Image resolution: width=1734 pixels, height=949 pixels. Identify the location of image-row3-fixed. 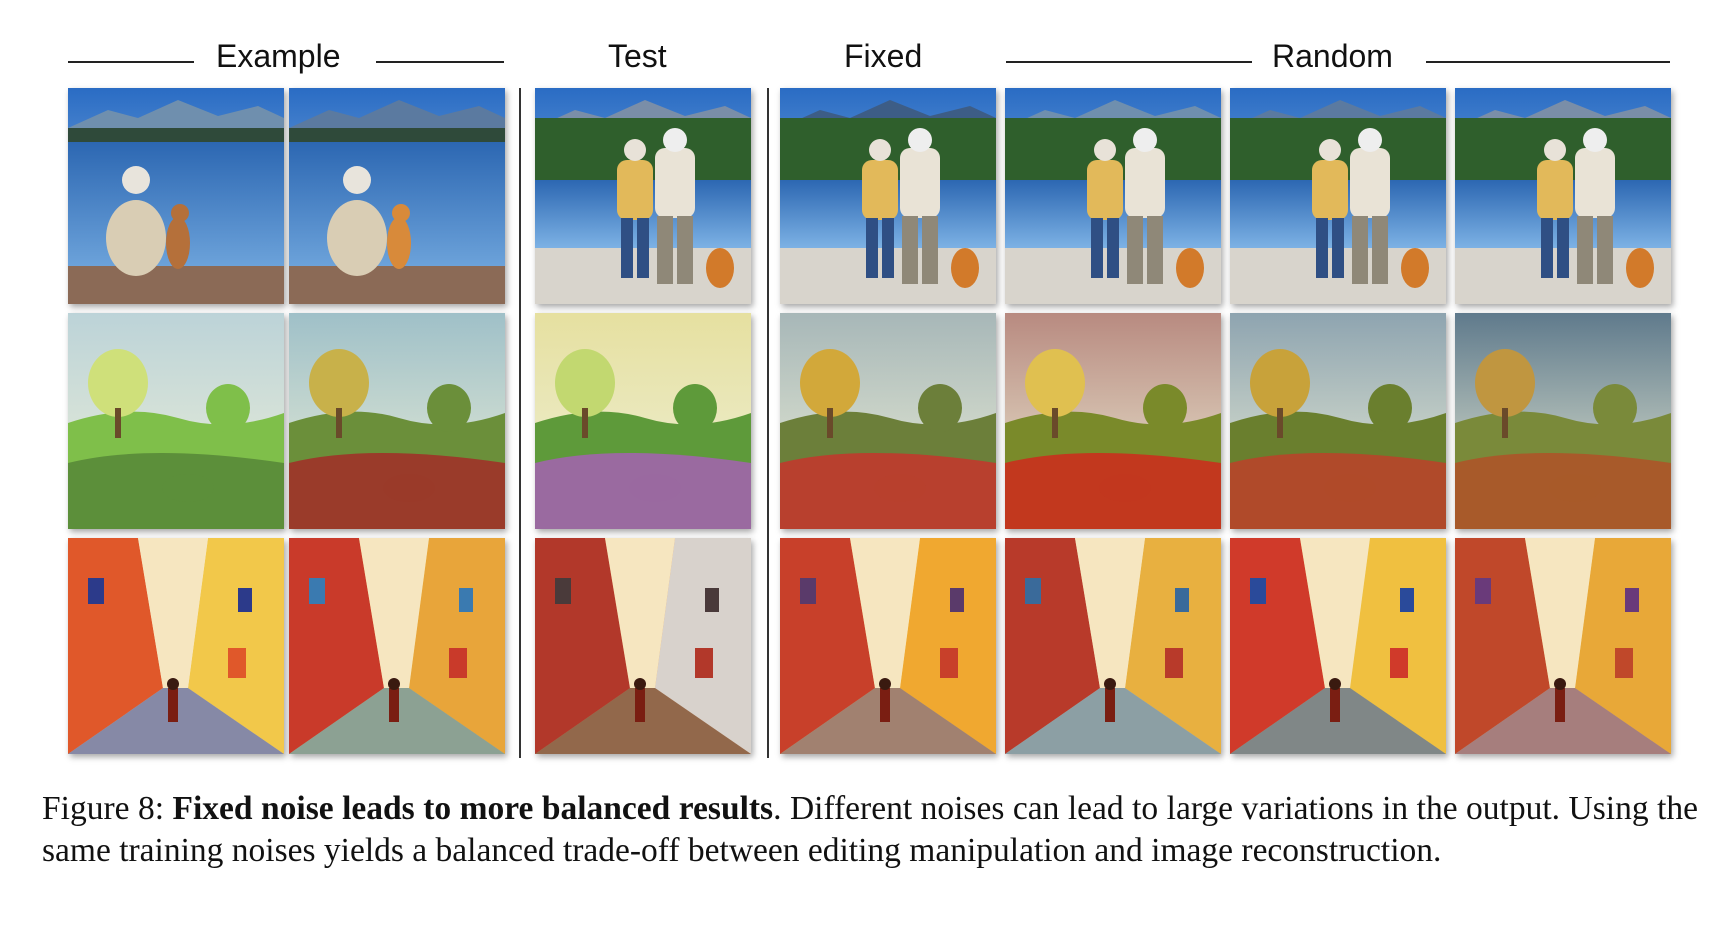
(888, 646).